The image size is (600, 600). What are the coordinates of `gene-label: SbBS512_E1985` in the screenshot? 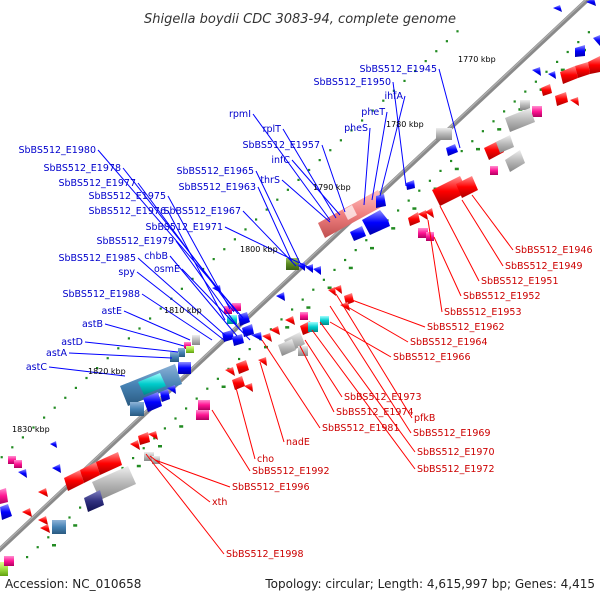 It's located at (97, 258).